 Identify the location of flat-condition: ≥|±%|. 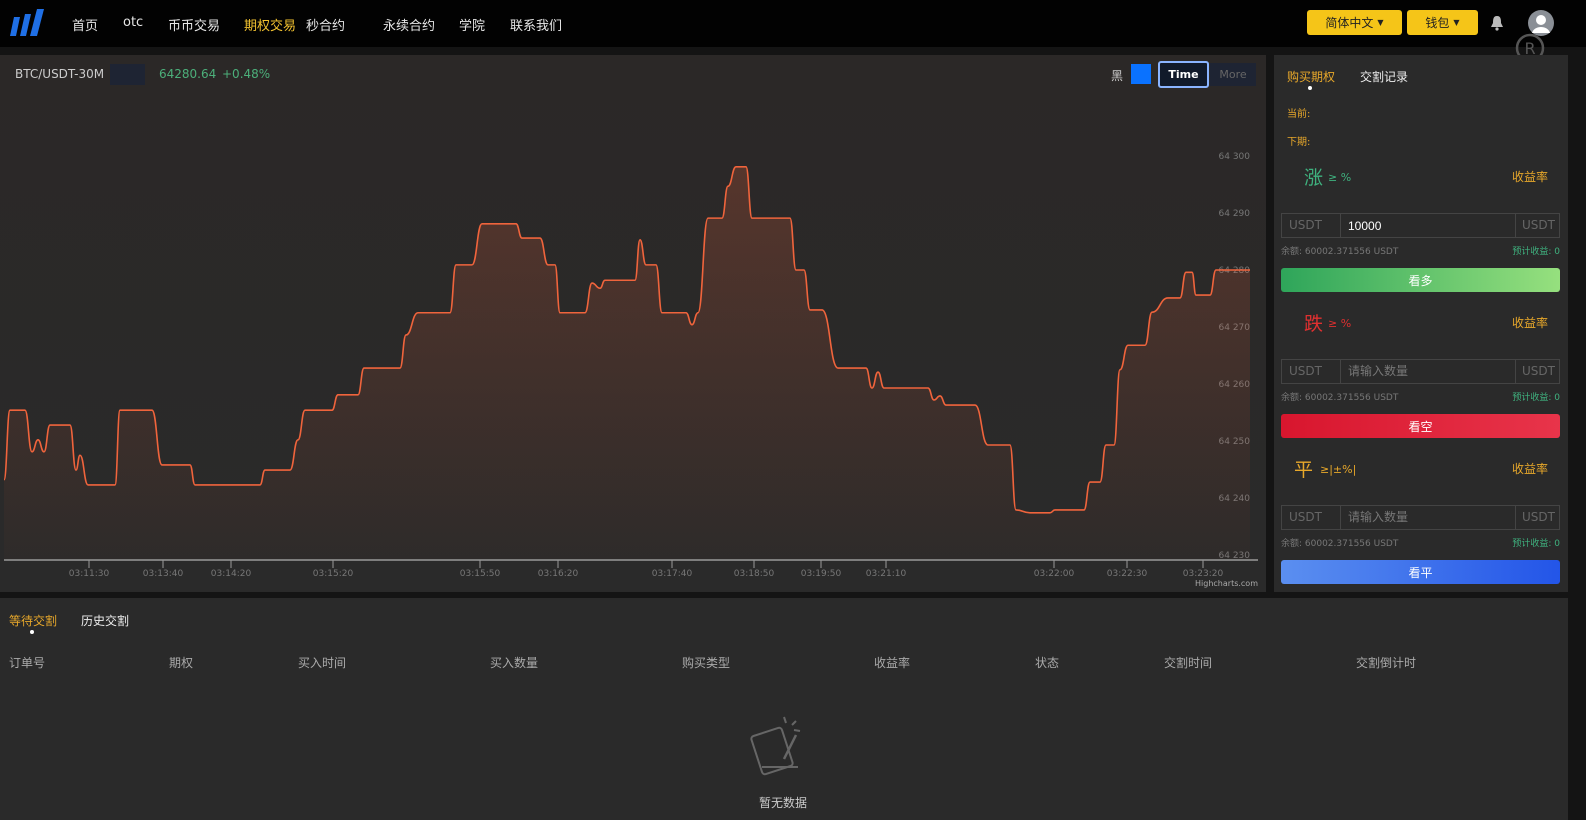
(1338, 469).